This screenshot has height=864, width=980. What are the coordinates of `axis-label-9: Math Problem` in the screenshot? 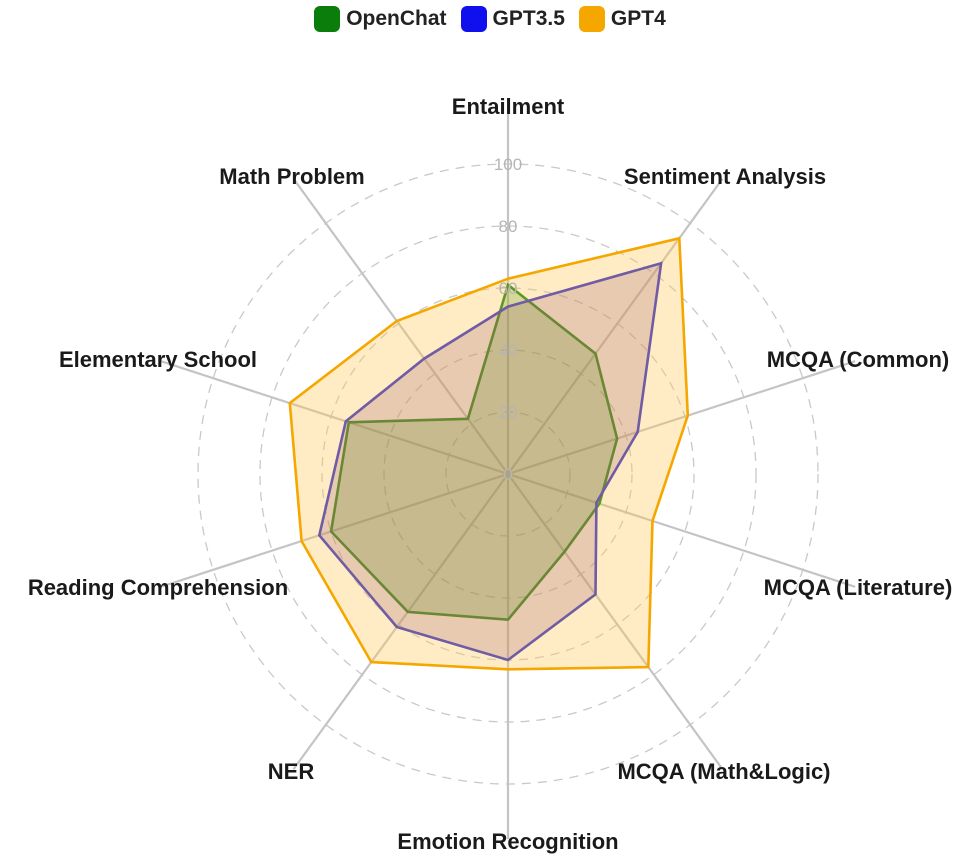 It's located at (291, 176).